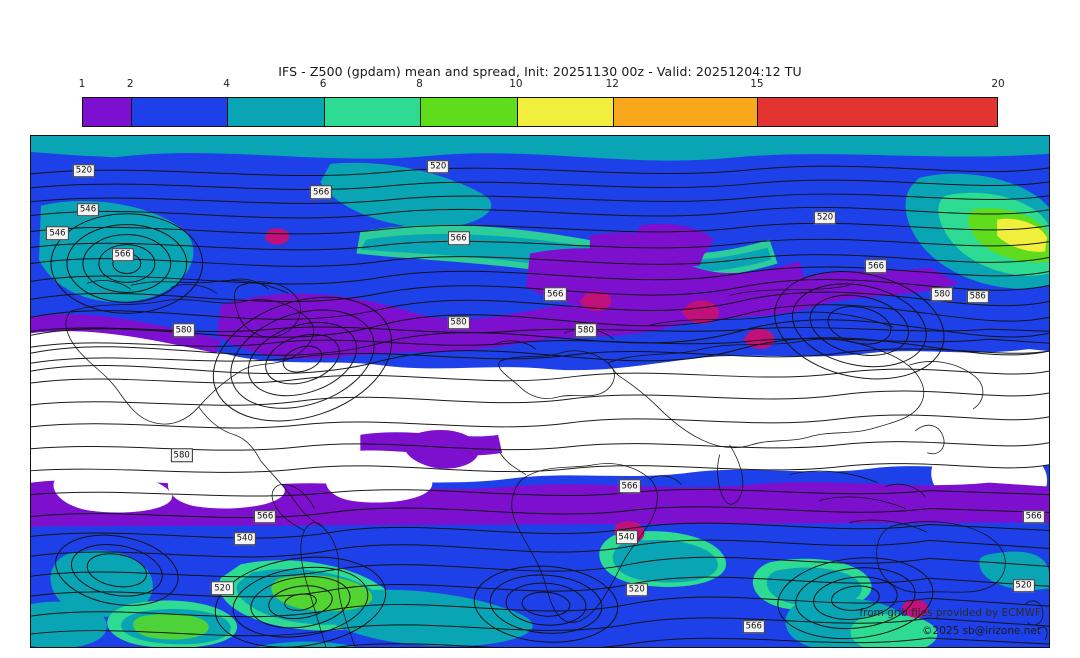  Describe the element at coordinates (757, 84) in the screenshot. I see `colorbar-tick-15: 15` at that location.